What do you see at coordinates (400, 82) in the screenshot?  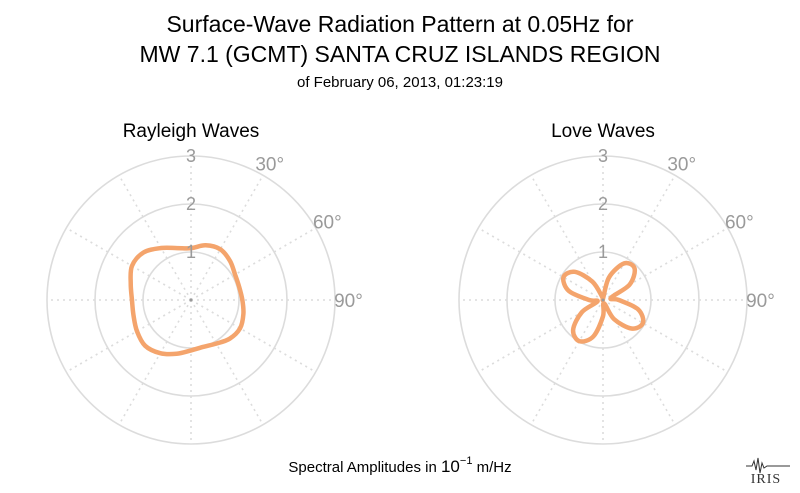 I see `figure-subtitle: of February 06, 2013, 01:23:19` at bounding box center [400, 82].